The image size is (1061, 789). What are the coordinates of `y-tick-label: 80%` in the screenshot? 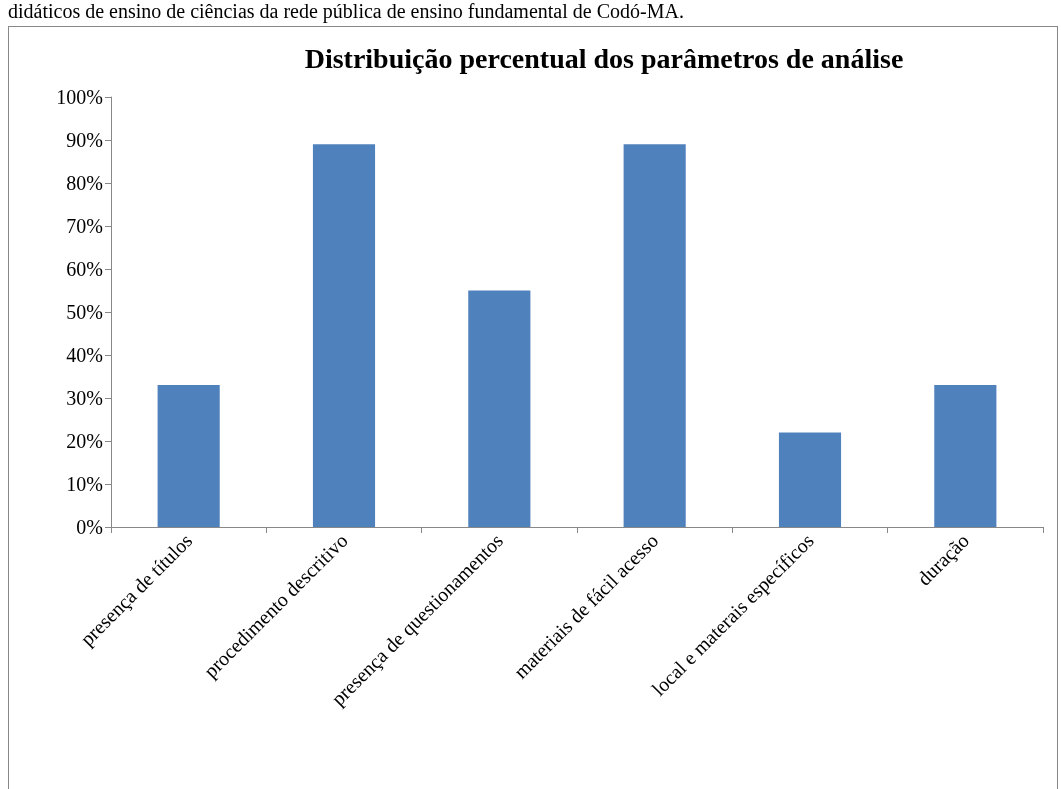 It's located at (84, 183).